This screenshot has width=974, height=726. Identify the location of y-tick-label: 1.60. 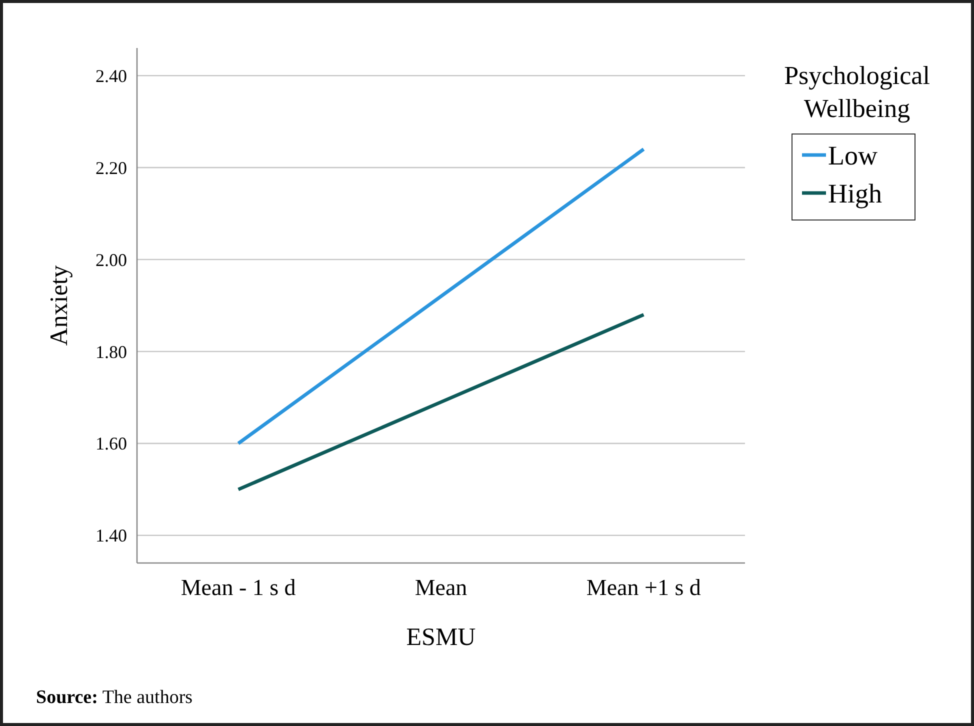
(111, 444).